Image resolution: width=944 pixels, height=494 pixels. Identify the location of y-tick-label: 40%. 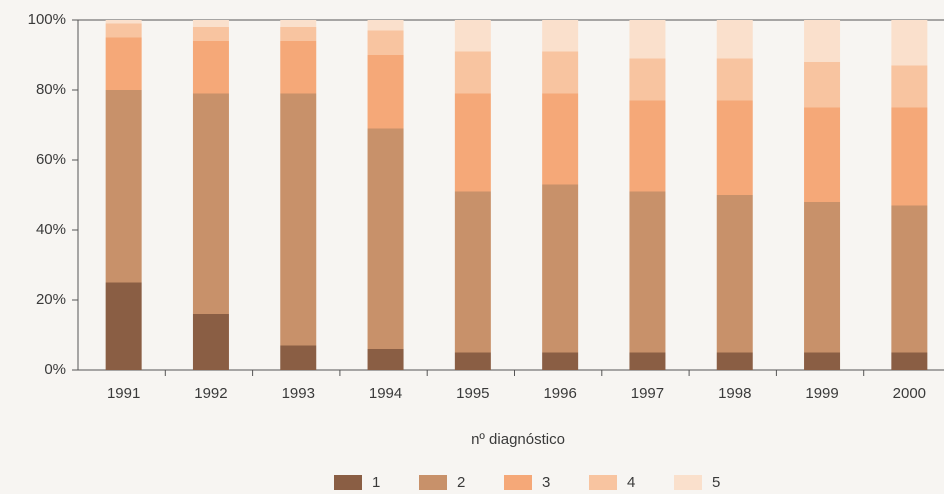
(51, 229).